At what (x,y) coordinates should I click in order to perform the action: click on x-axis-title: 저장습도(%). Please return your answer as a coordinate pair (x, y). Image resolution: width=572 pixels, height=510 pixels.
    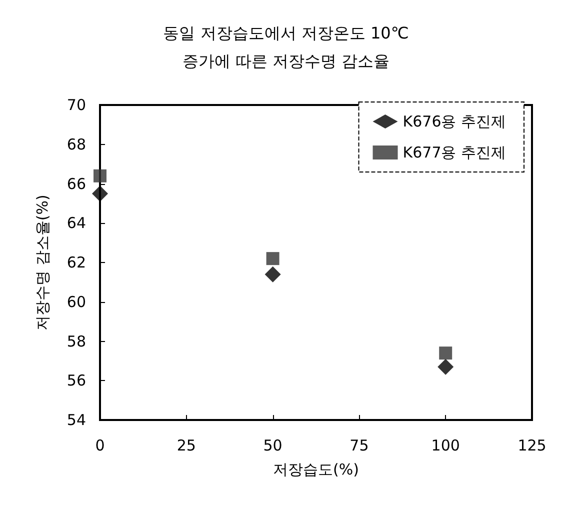
    Looking at the image, I should click on (316, 469).